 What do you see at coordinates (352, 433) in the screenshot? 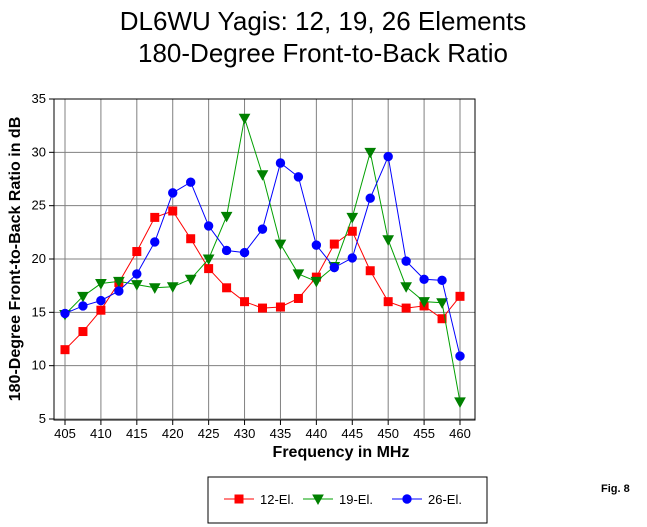
I see `x-tick-label: 445` at bounding box center [352, 433].